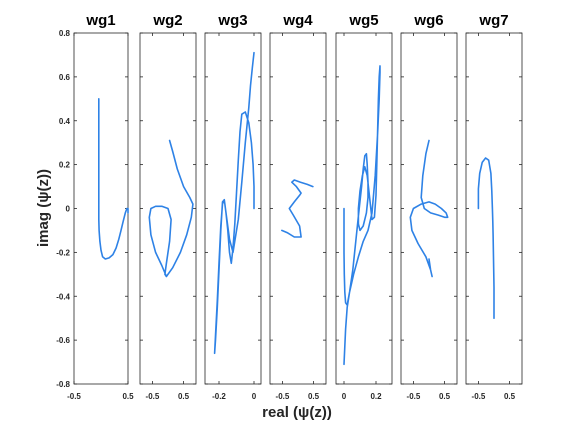  Describe the element at coordinates (63, 384) in the screenshot. I see `y-tick-label: -0.8` at that location.